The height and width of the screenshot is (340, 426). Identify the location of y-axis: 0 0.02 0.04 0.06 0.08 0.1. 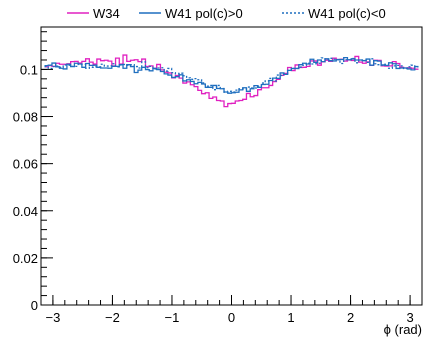
(33, 172).